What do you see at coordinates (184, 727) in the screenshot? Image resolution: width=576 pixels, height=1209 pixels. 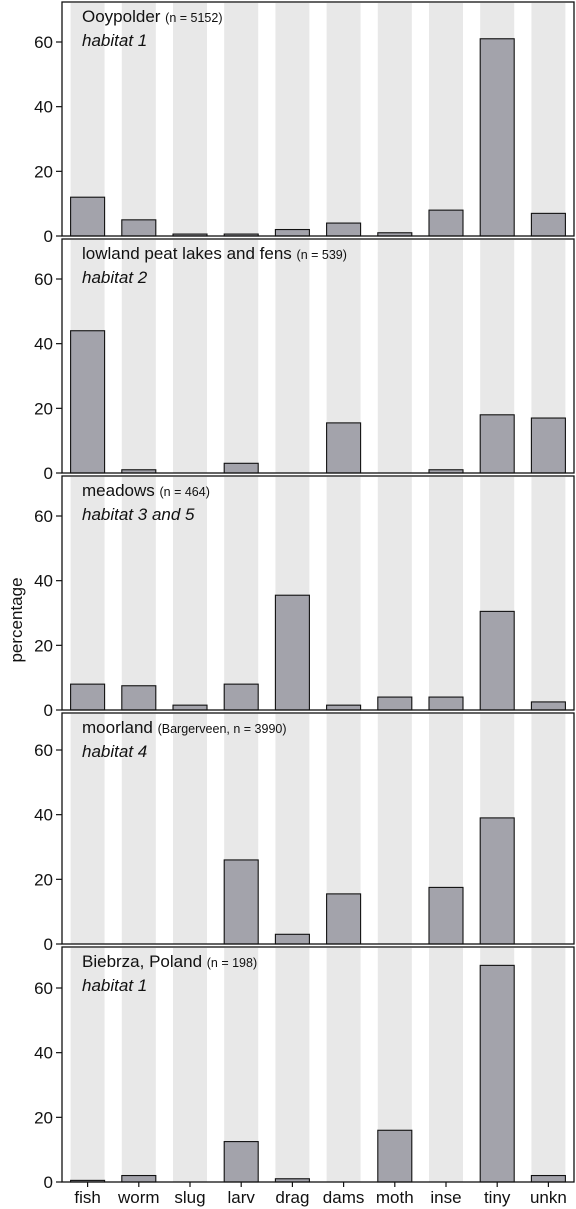 I see `panel-title-4: moorland (Bargerveen, n = 3990)` at bounding box center [184, 727].